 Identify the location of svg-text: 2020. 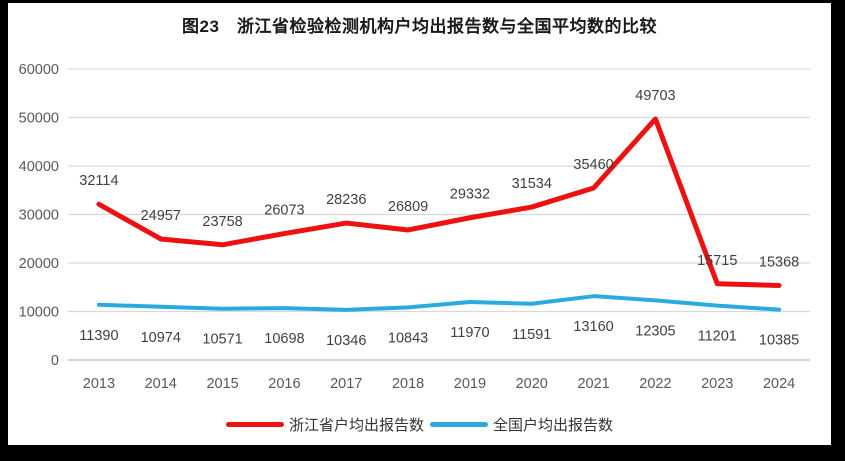
(532, 384).